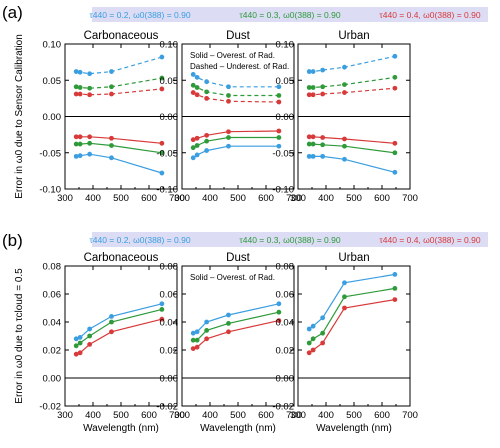 This screenshot has width=500, height=448. I want to click on p5-ytick-label: 0.06, so click(169, 295).